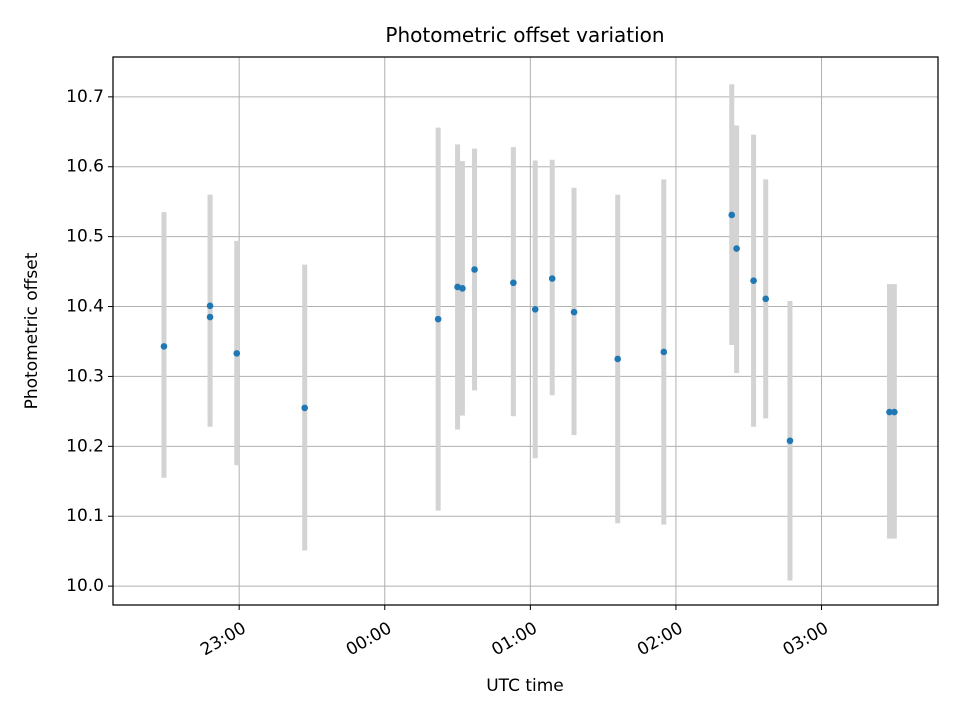 The width and height of the screenshot is (960, 720). Describe the element at coordinates (85, 307) in the screenshot. I see `y-tick-label: 10.4` at that location.